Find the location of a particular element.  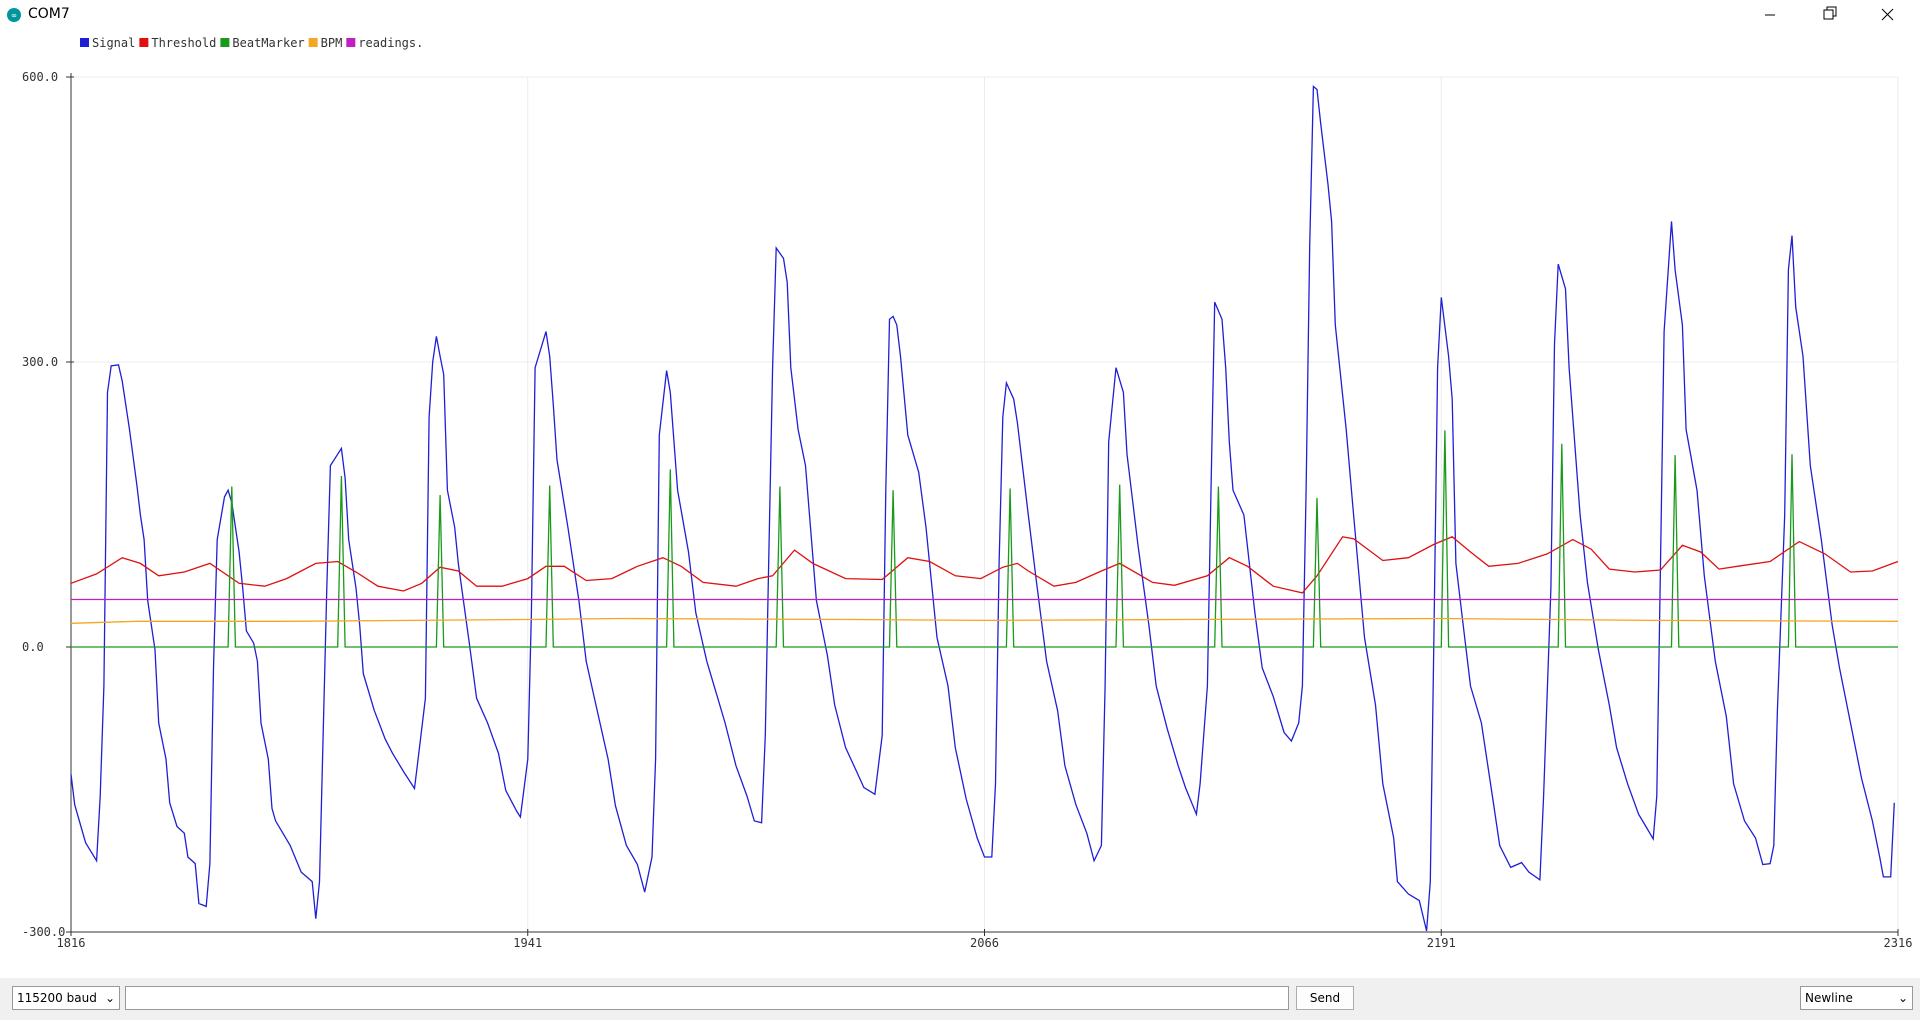

x-tick-label: 1816 is located at coordinates (71, 943).